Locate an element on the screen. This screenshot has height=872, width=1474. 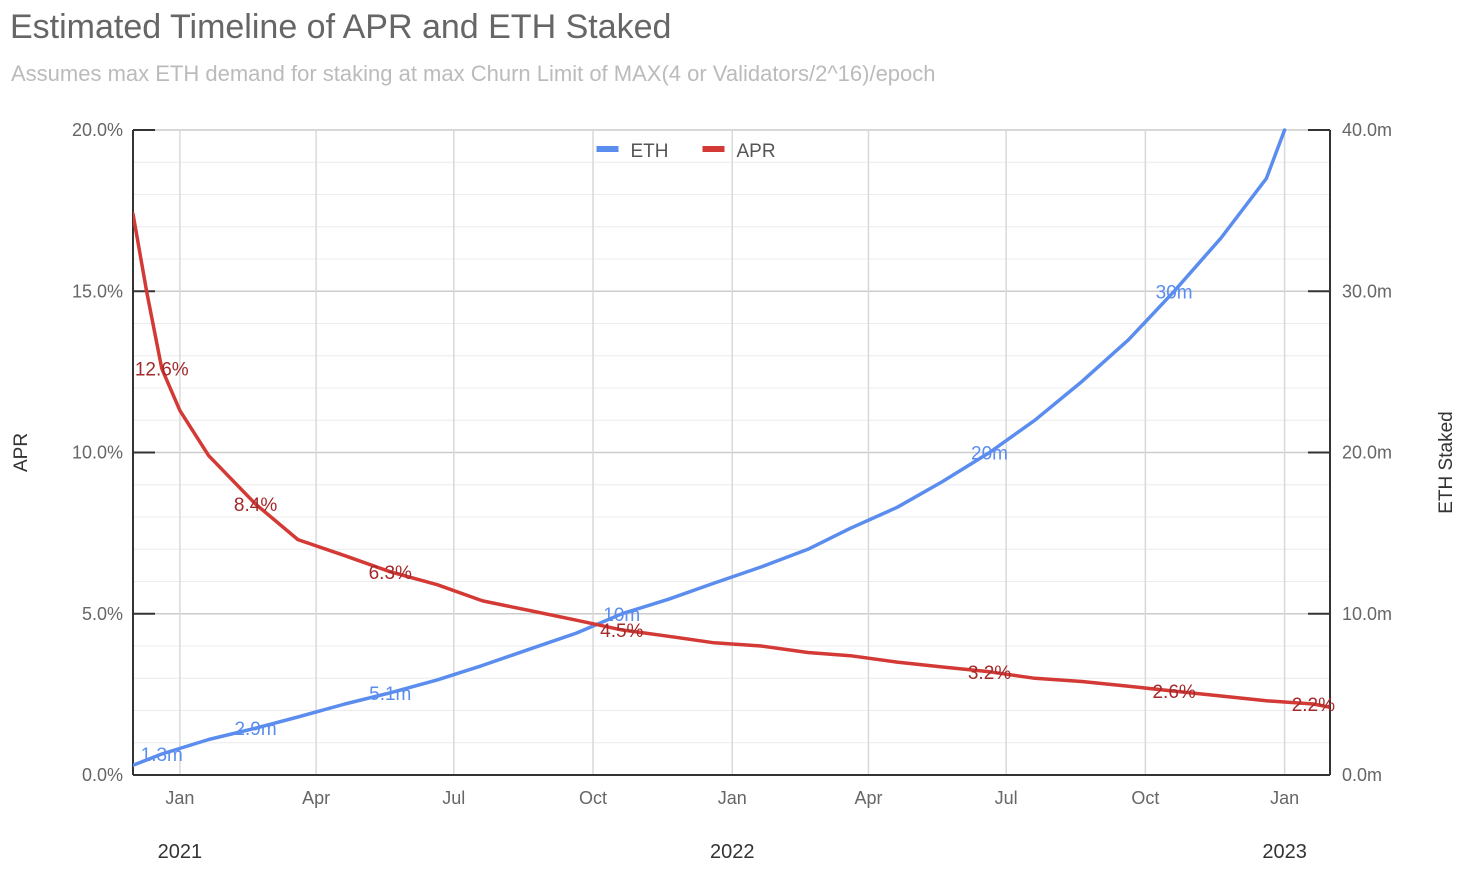
right-axis-tick-label: 40.0m is located at coordinates (1367, 130).